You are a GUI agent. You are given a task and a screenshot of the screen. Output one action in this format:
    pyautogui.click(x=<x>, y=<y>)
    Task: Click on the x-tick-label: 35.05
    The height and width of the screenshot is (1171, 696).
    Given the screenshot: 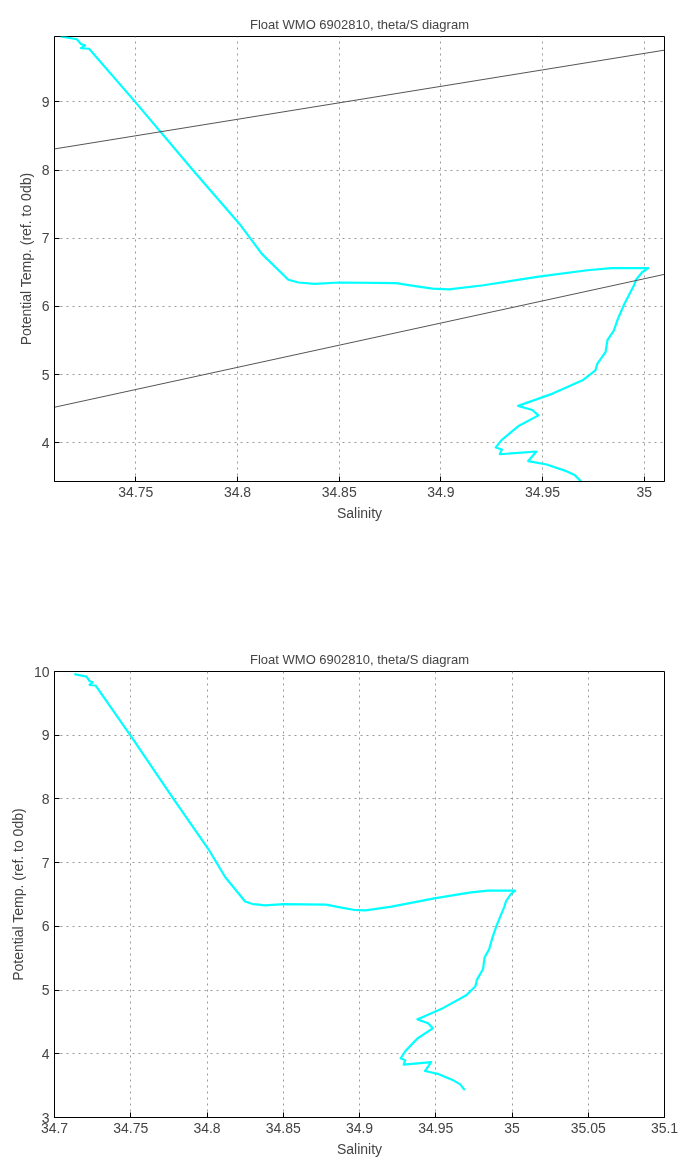 What is the action you would take?
    pyautogui.click(x=588, y=1127)
    